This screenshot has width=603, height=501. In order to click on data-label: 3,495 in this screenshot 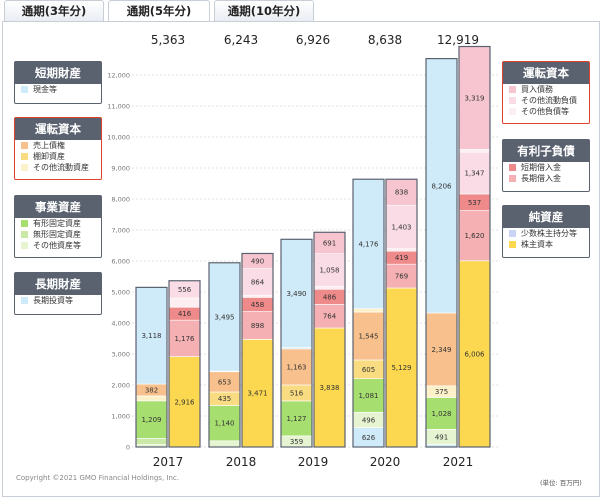, I will do `click(224, 317)`.